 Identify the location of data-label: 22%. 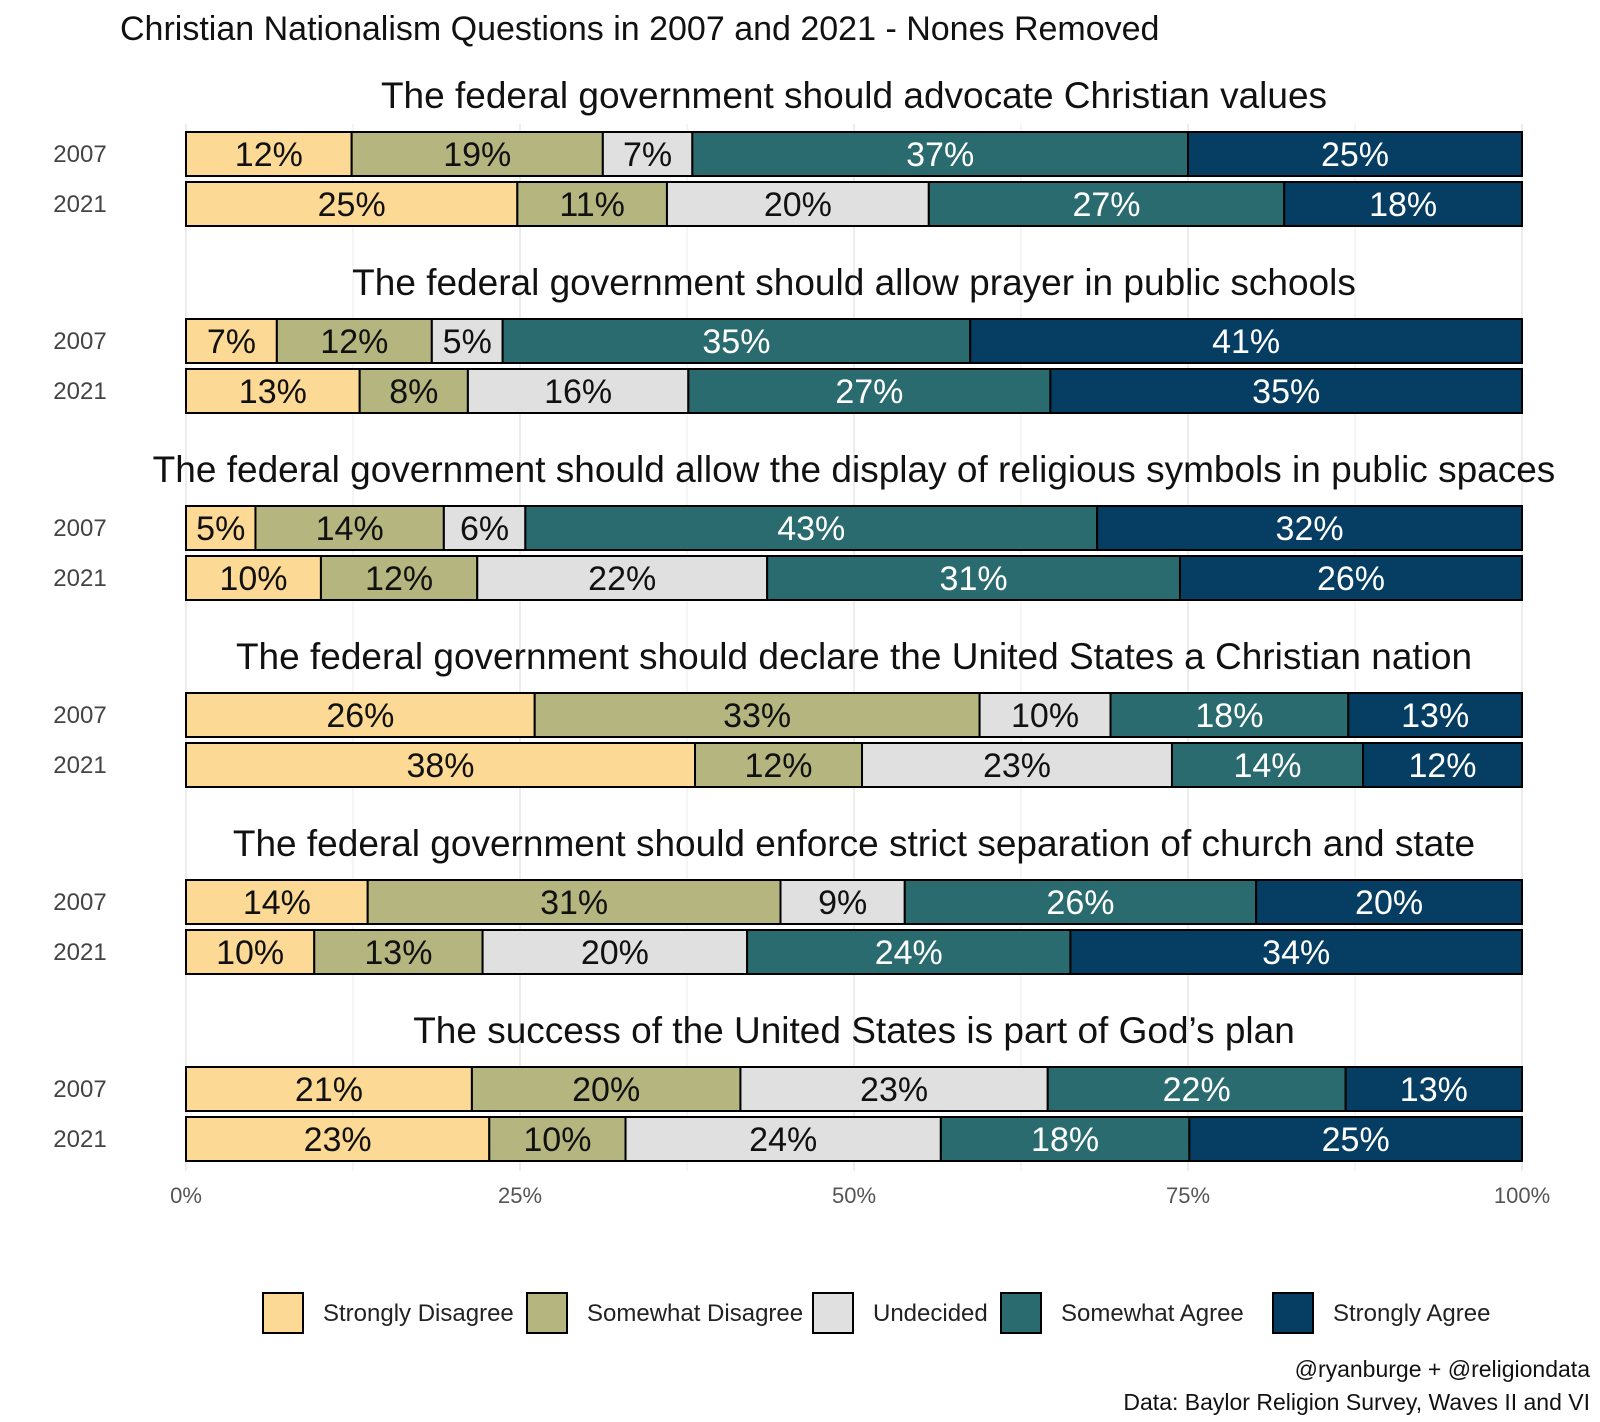
(622, 579).